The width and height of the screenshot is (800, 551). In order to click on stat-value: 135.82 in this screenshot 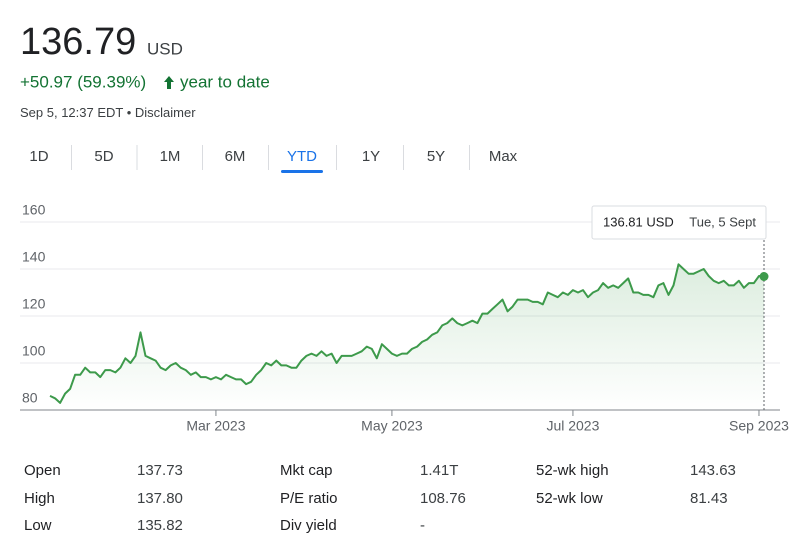, I will do `click(160, 525)`.